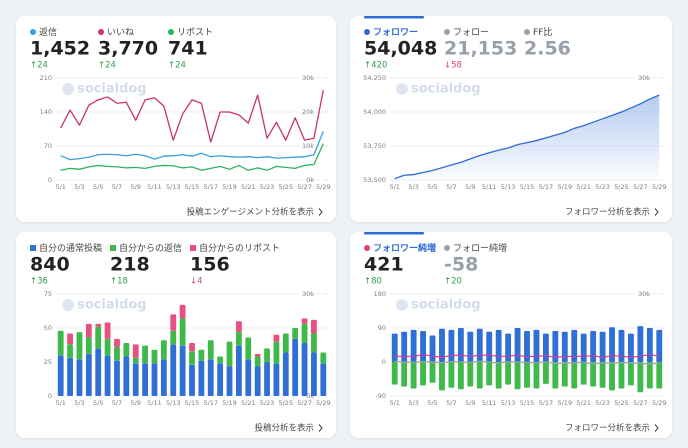  What do you see at coordinates (394, 403) in the screenshot?
I see `x-tick-label: 5/1` at bounding box center [394, 403].